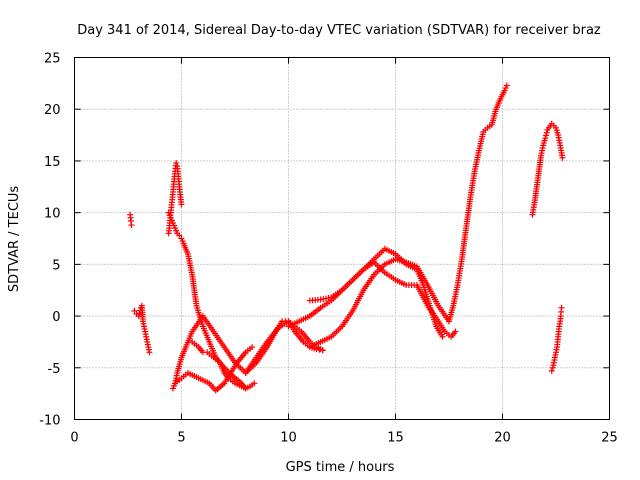  What do you see at coordinates (56, 317) in the screenshot?
I see `y-tick-label: 0` at bounding box center [56, 317].